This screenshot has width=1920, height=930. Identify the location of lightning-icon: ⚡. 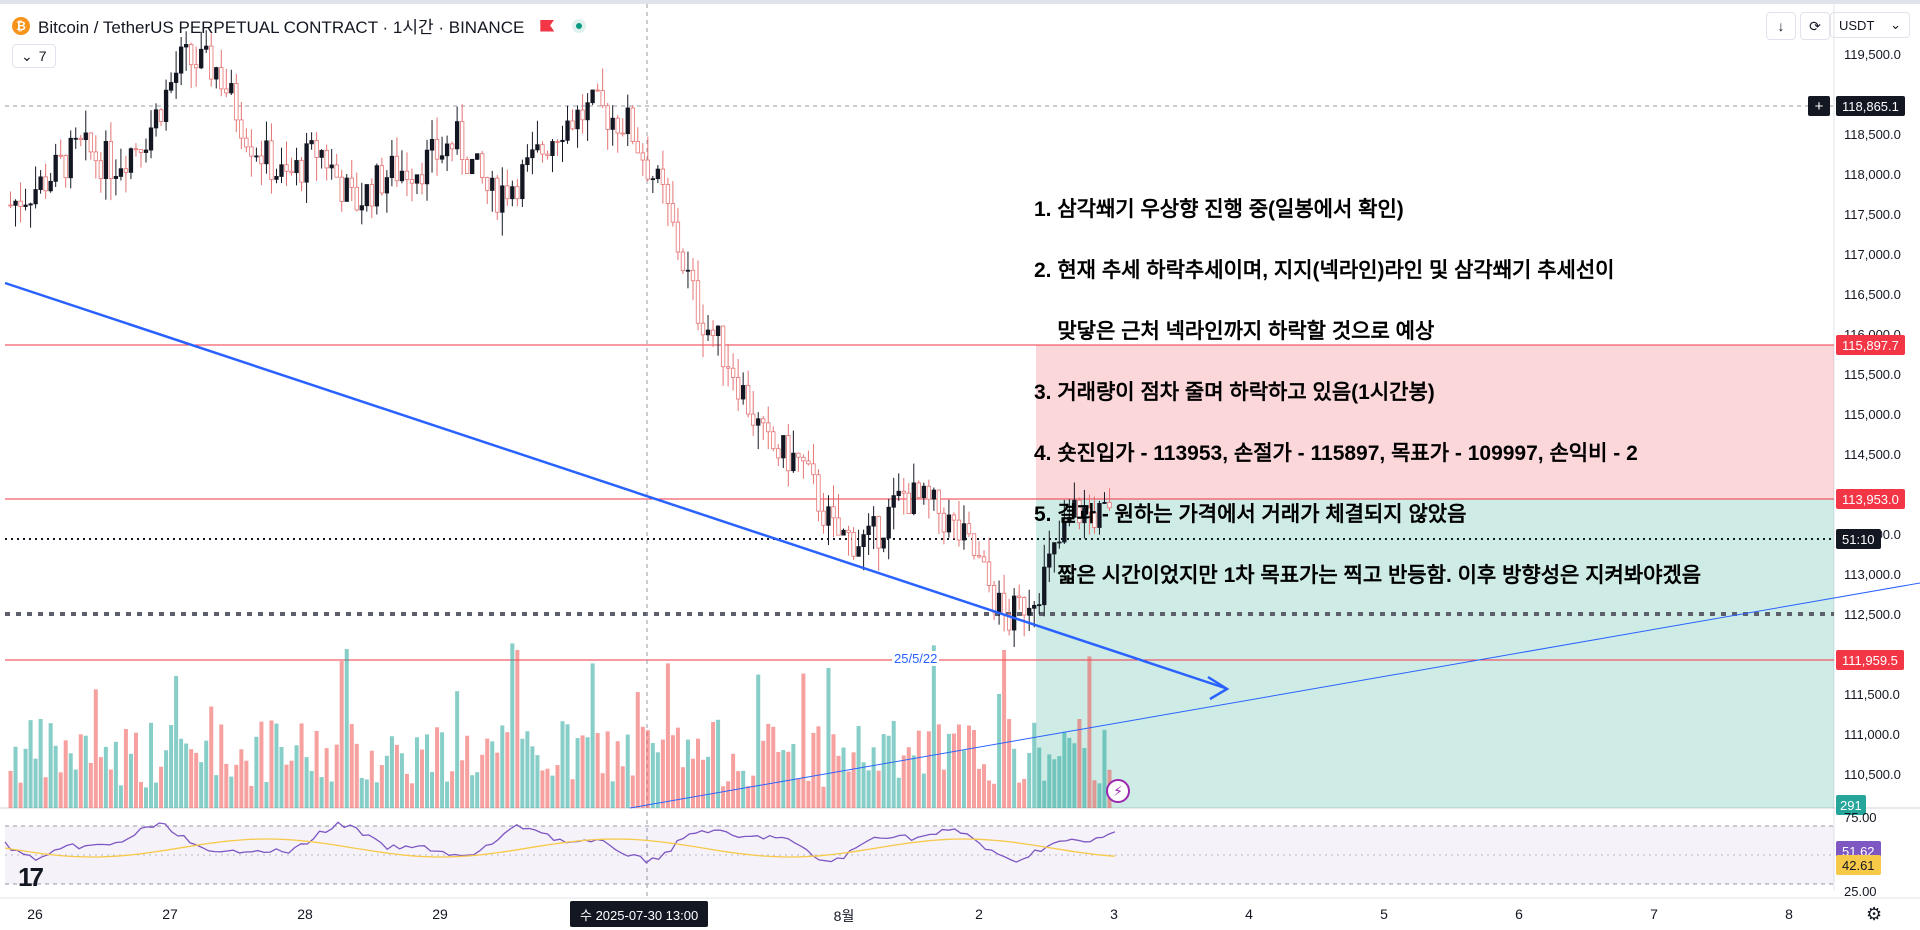
(1118, 791).